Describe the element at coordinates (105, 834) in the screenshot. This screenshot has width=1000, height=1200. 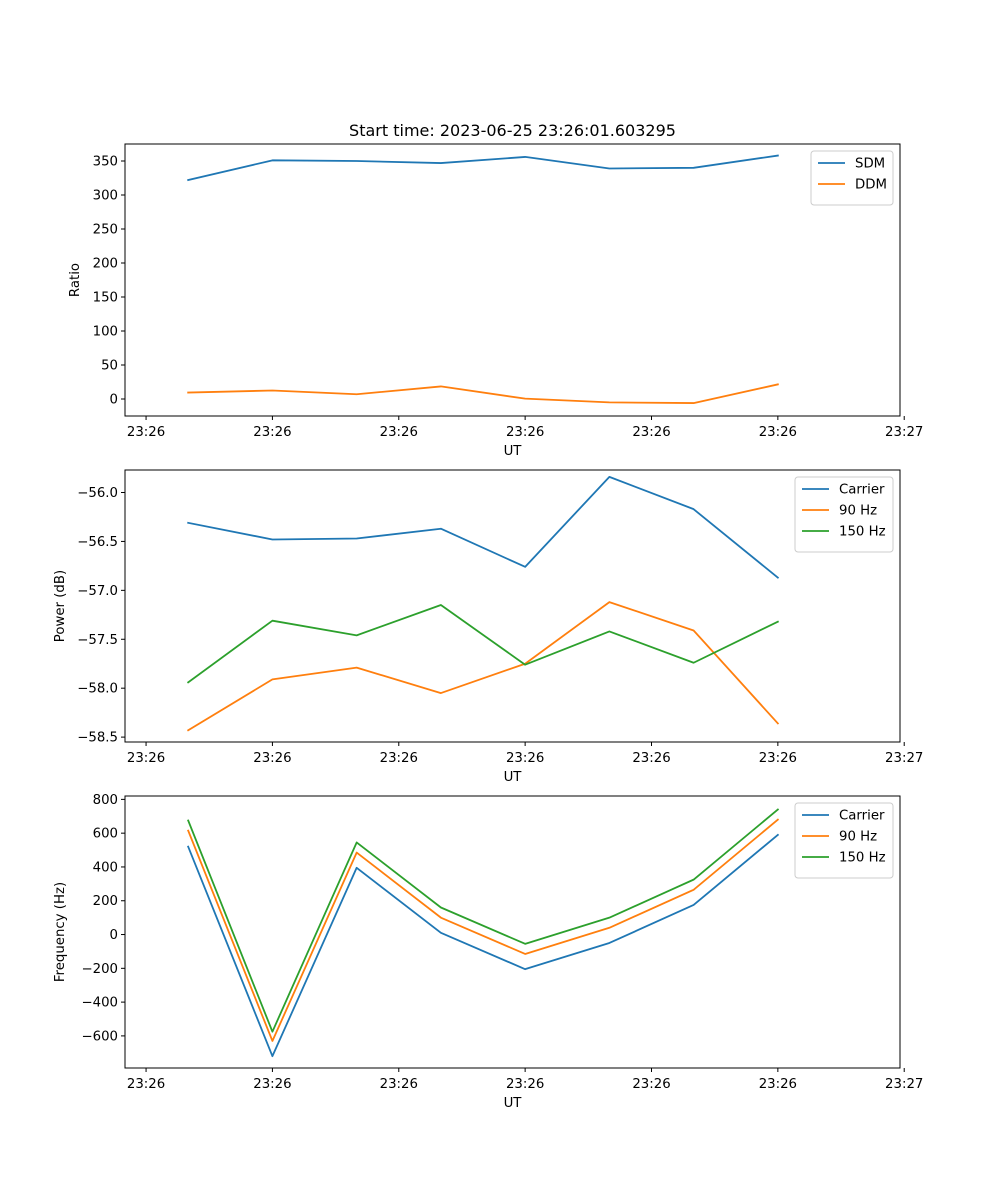
I see `y-tick-label: 600` at that location.